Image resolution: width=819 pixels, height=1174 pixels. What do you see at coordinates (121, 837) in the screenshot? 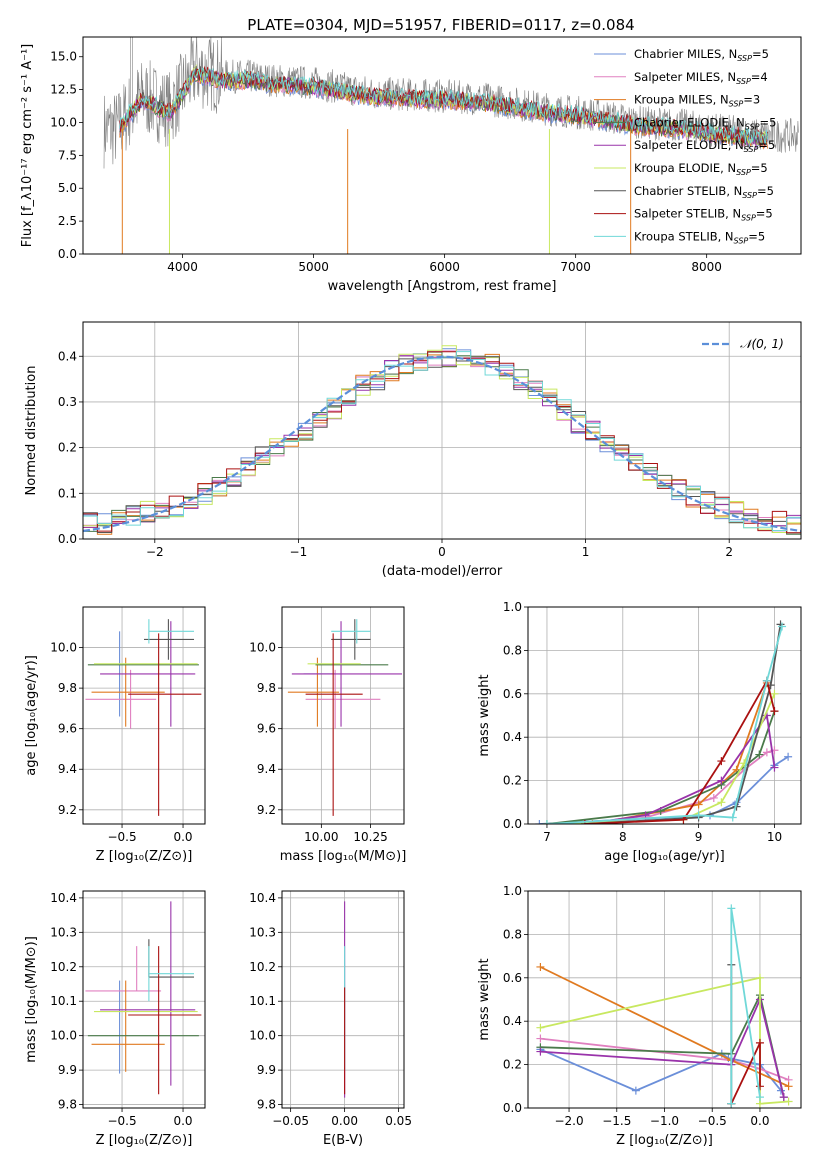
I see `x-tick-label: −0.5` at bounding box center [121, 837].